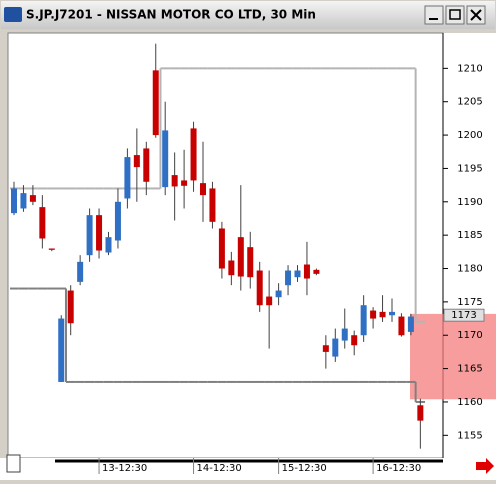 The image size is (496, 484). Describe the element at coordinates (469, 369) in the screenshot. I see `y-tick-label: 1165` at that location.